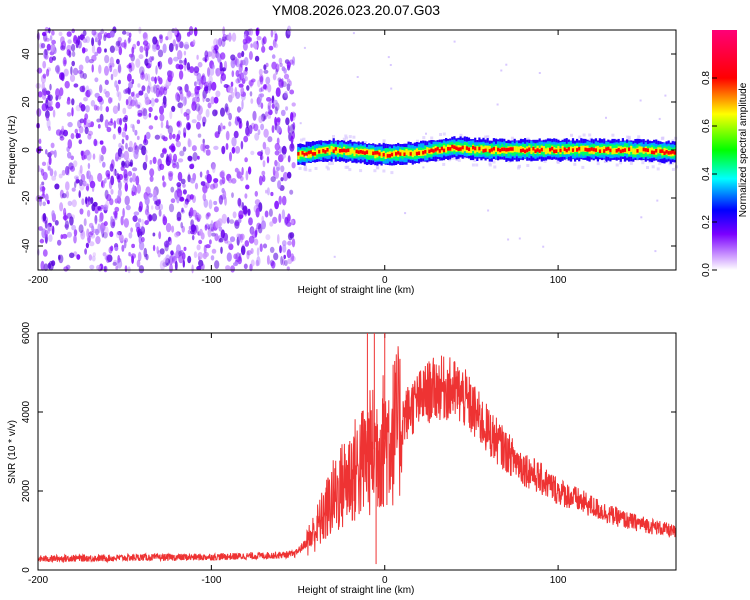 This screenshot has width=750, height=600. I want to click on colorbar-tick-label: 0.8, so click(706, 78).